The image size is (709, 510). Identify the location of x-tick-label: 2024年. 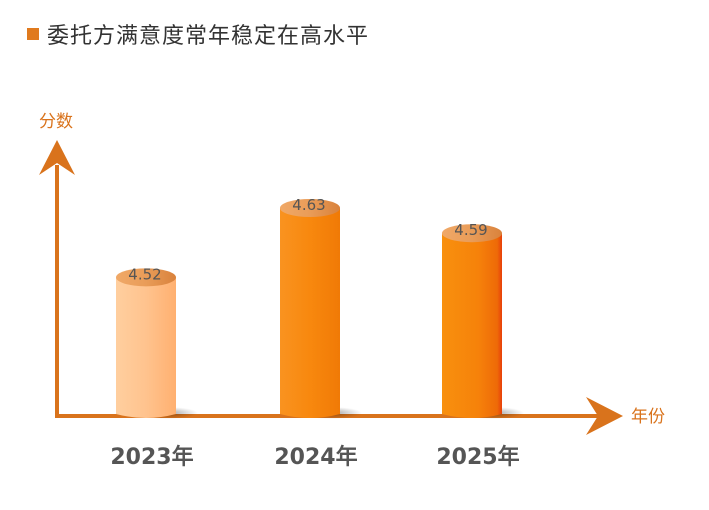
(315, 457).